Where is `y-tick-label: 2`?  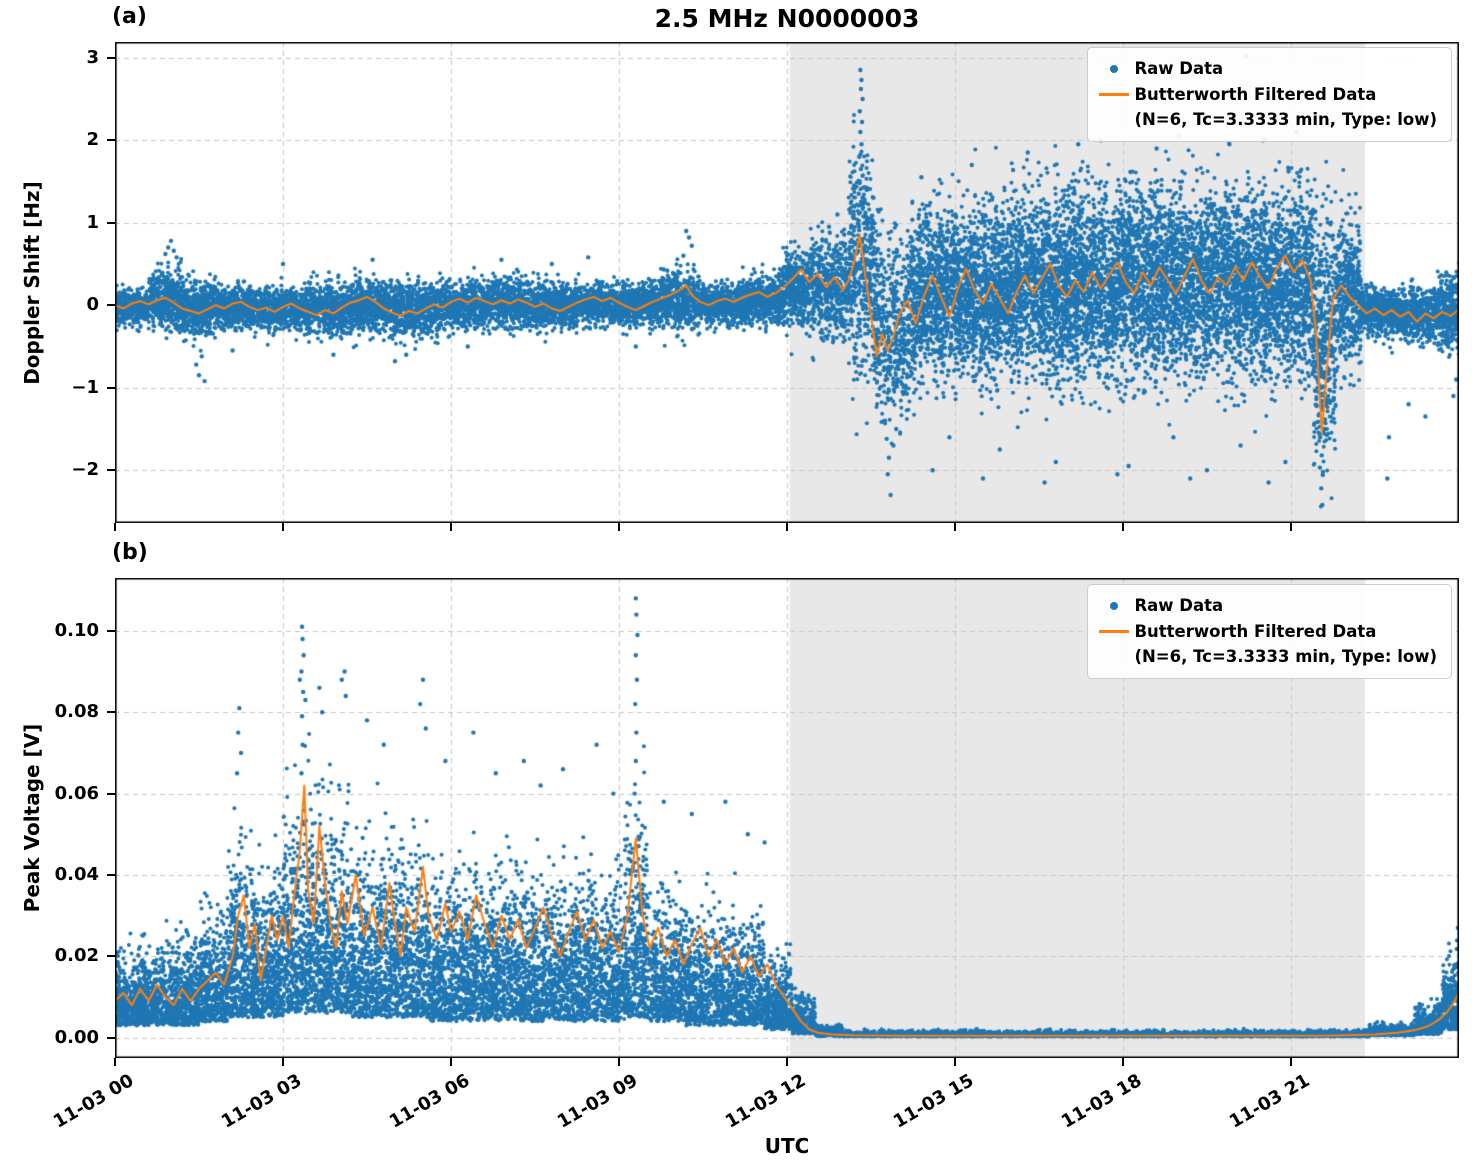 y-tick-label: 2 is located at coordinates (92, 140).